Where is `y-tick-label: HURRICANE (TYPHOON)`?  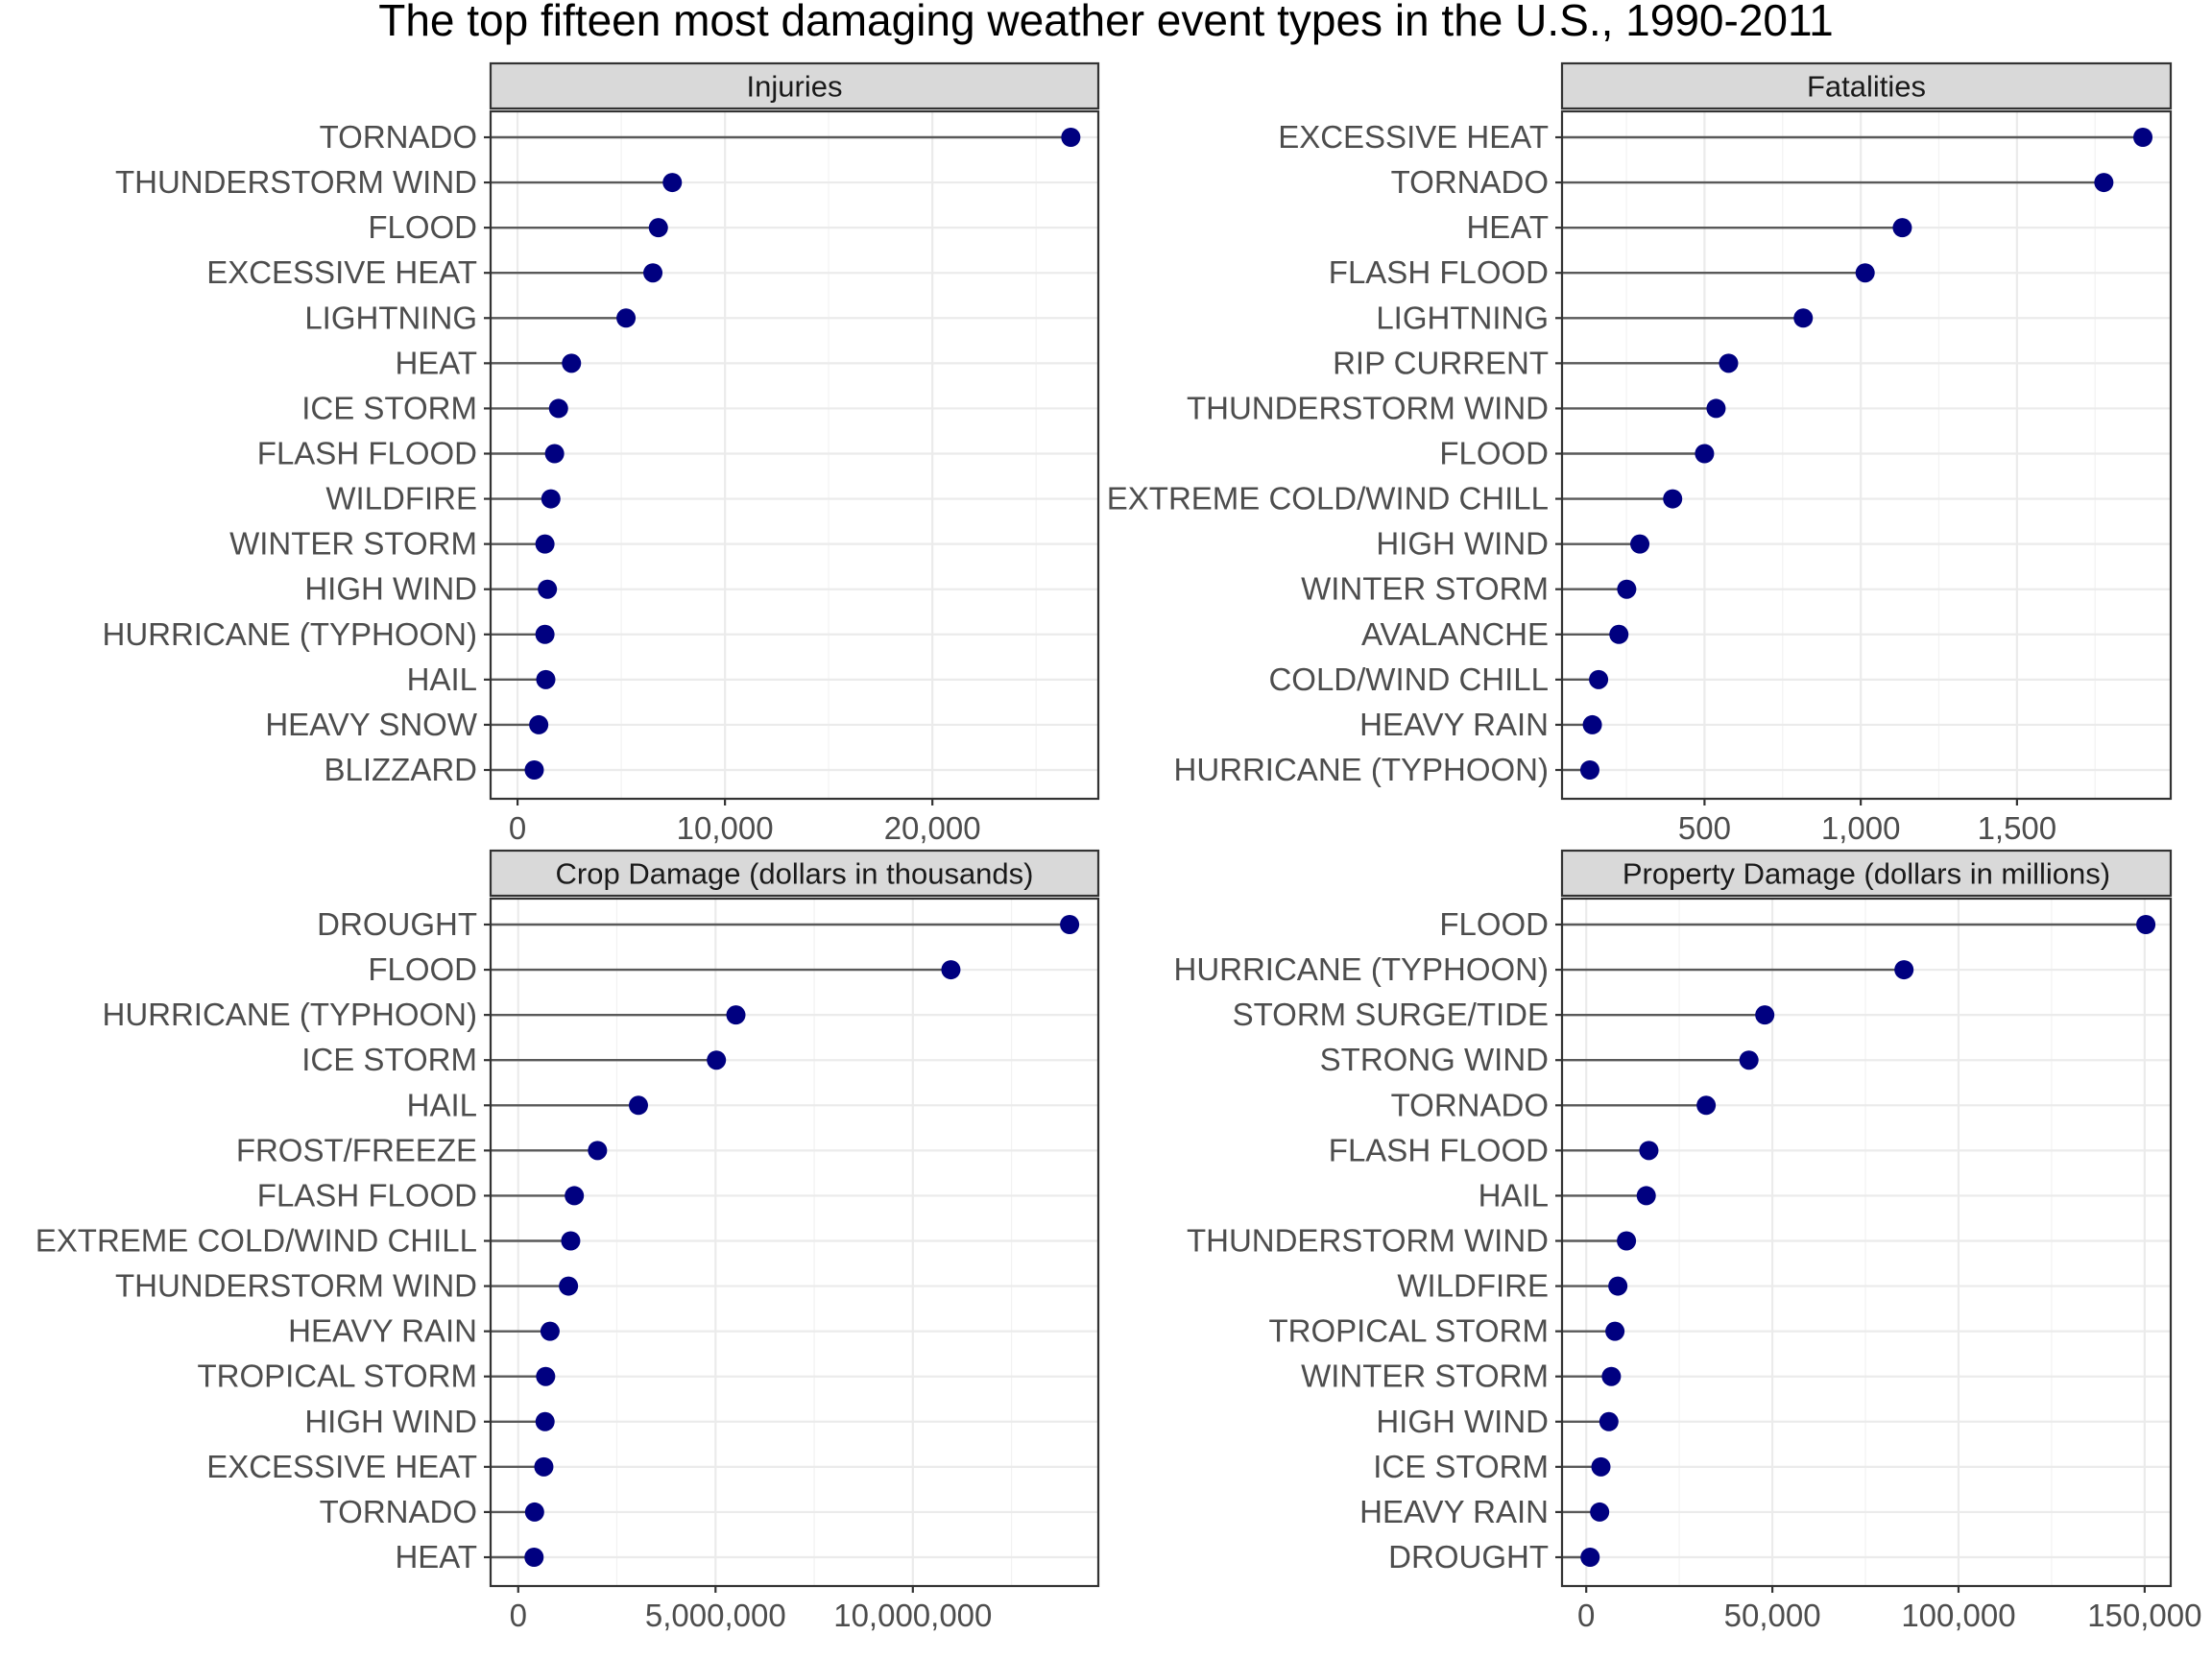
y-tick-label: HURRICANE (TYPHOON) is located at coordinates (1361, 969).